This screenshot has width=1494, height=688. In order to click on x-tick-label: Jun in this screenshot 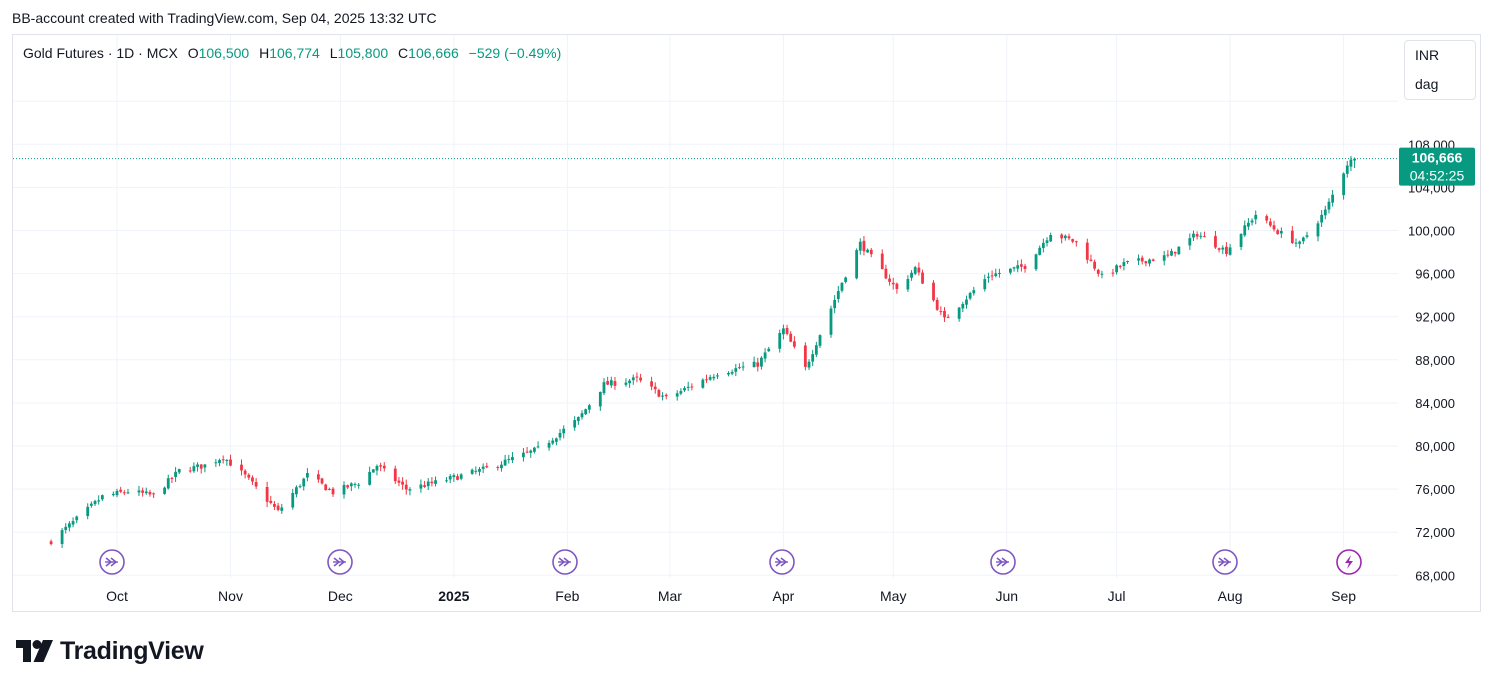, I will do `click(1006, 596)`.